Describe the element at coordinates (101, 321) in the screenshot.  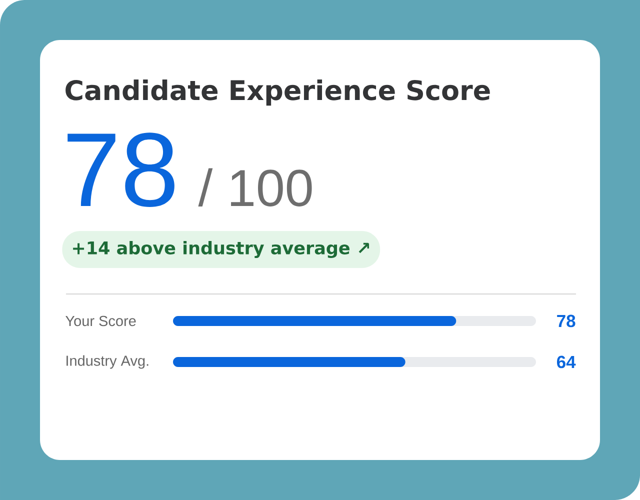
I see `y-tick-label: Your Score` at that location.